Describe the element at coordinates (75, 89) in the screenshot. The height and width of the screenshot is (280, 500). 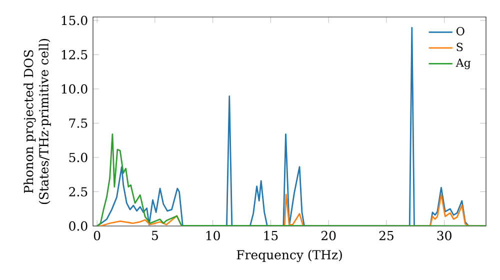
I see `y-tick-label: 10.0` at that location.